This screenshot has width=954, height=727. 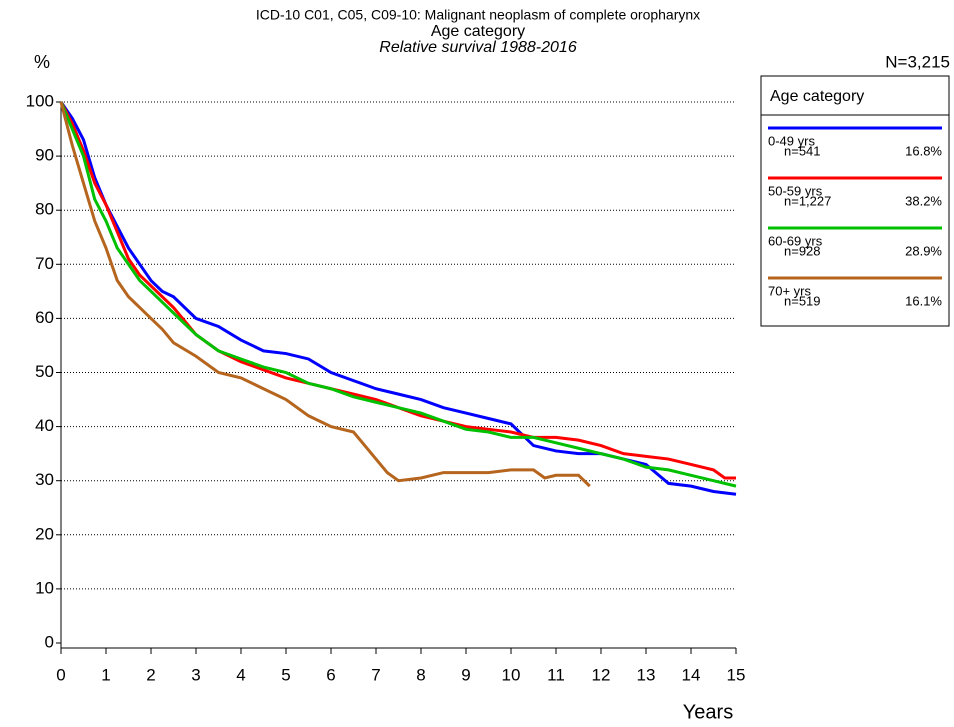 What do you see at coordinates (105, 674) in the screenshot?
I see `x-tick-label: 1` at bounding box center [105, 674].